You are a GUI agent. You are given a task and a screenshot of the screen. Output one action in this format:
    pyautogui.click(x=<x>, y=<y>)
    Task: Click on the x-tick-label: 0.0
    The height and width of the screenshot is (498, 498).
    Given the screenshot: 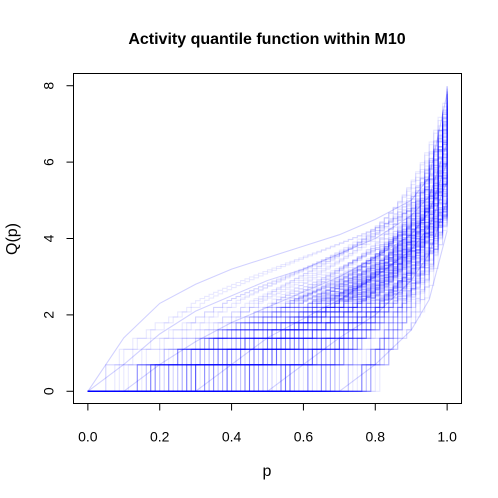 What is the action you would take?
    pyautogui.click(x=88, y=437)
    